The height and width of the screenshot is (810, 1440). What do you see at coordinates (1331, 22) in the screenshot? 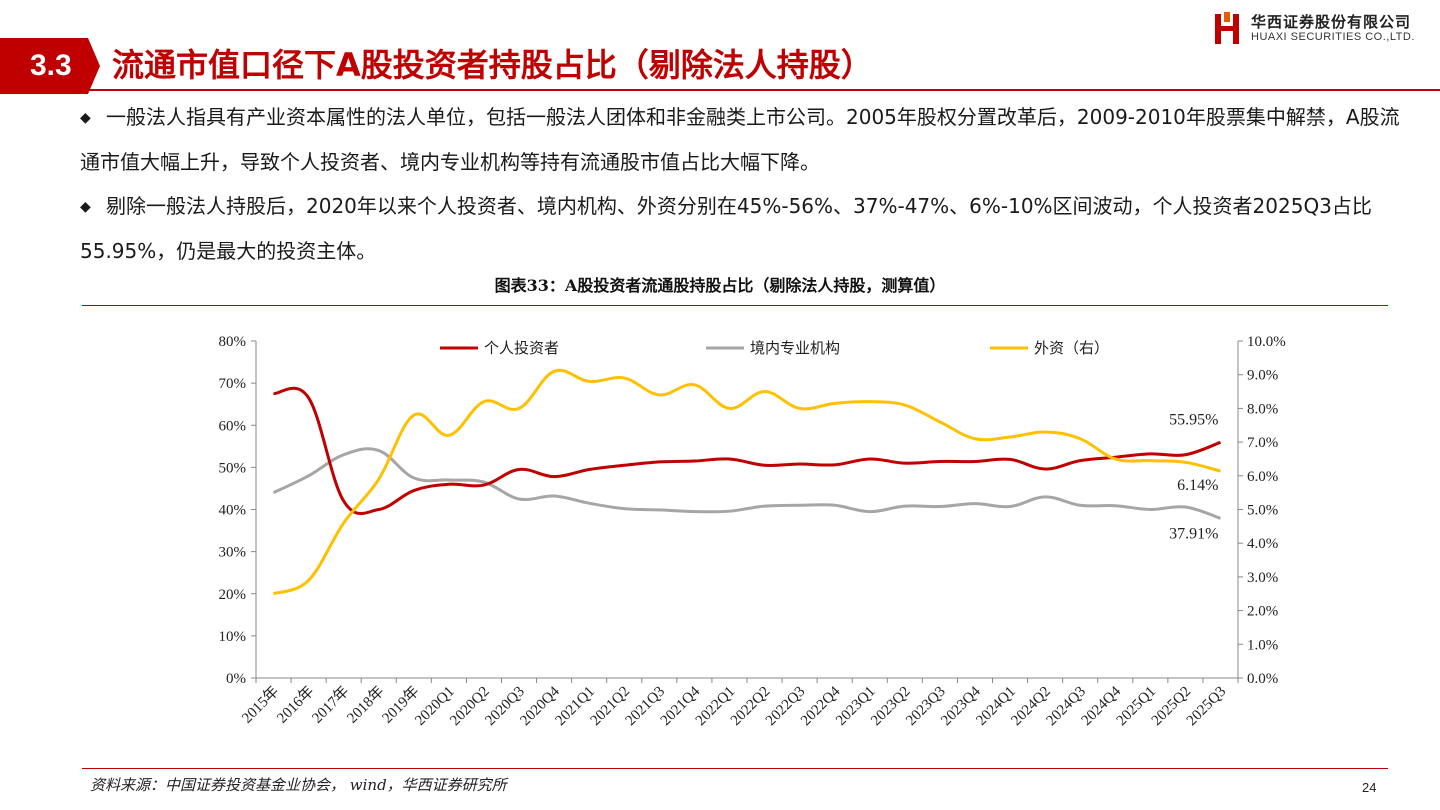
I see `logo-chinese-name: 华西证券股份有限公司` at bounding box center [1331, 22].